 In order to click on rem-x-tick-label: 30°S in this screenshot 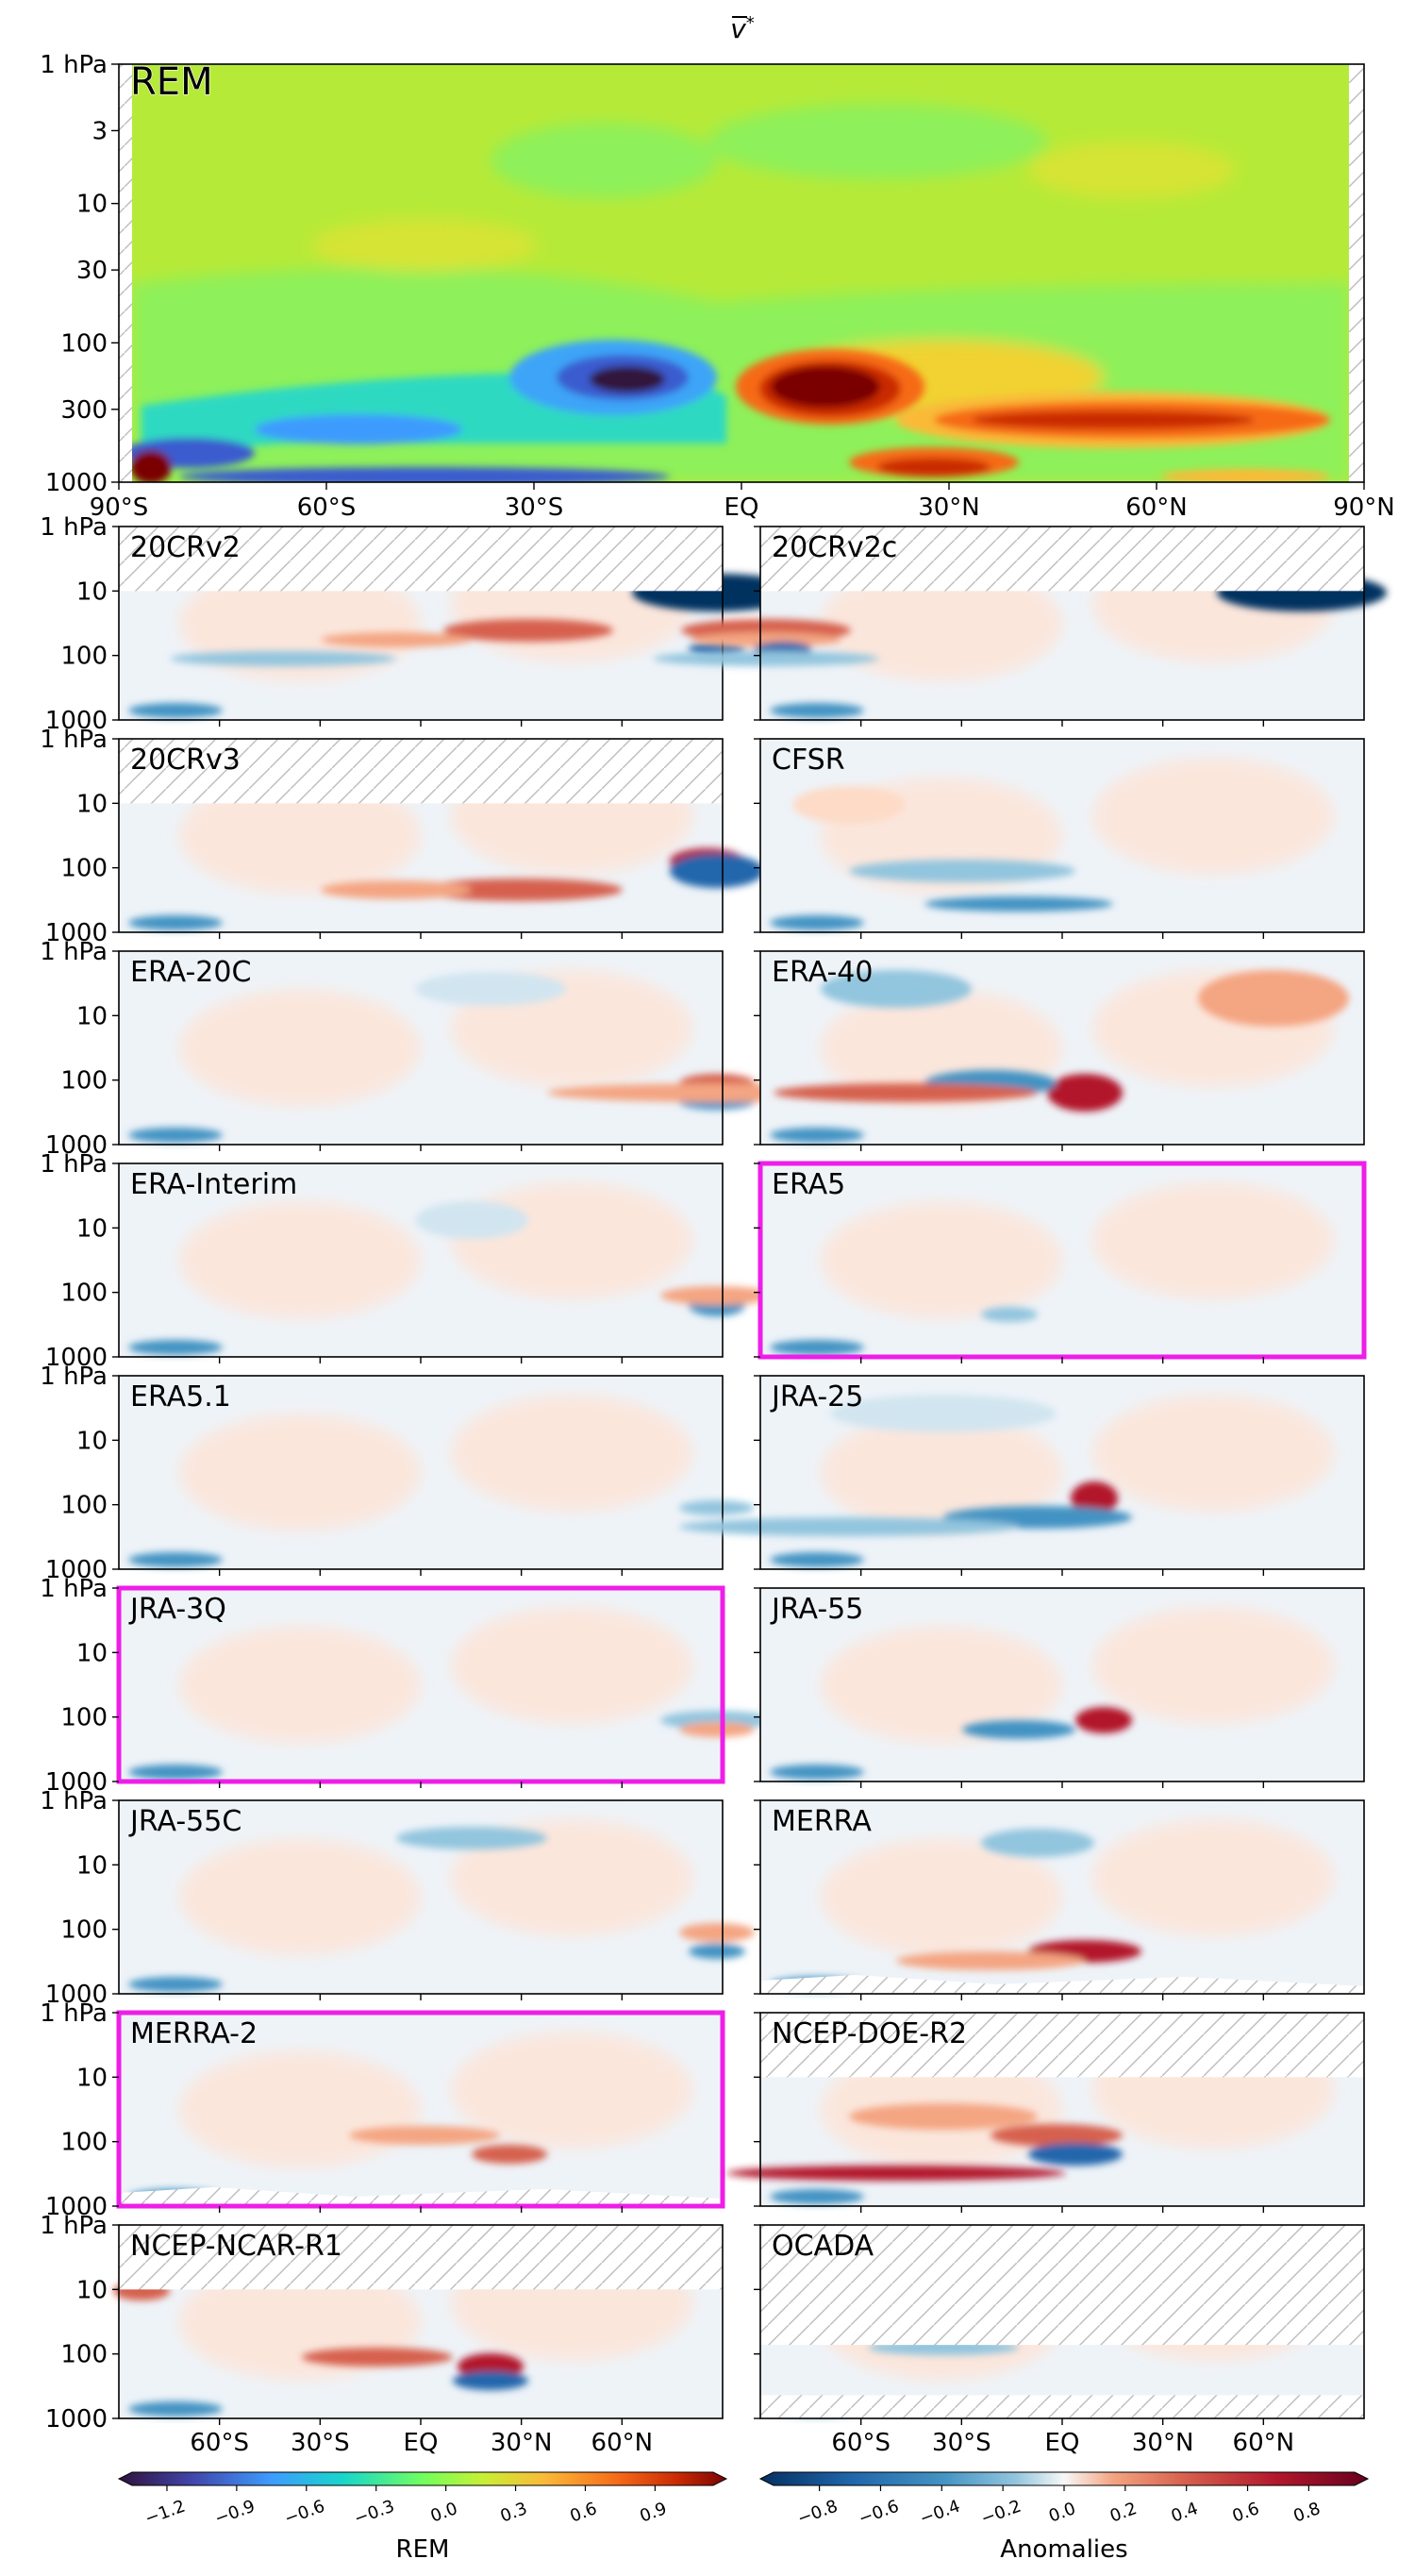, I will do `click(534, 507)`.